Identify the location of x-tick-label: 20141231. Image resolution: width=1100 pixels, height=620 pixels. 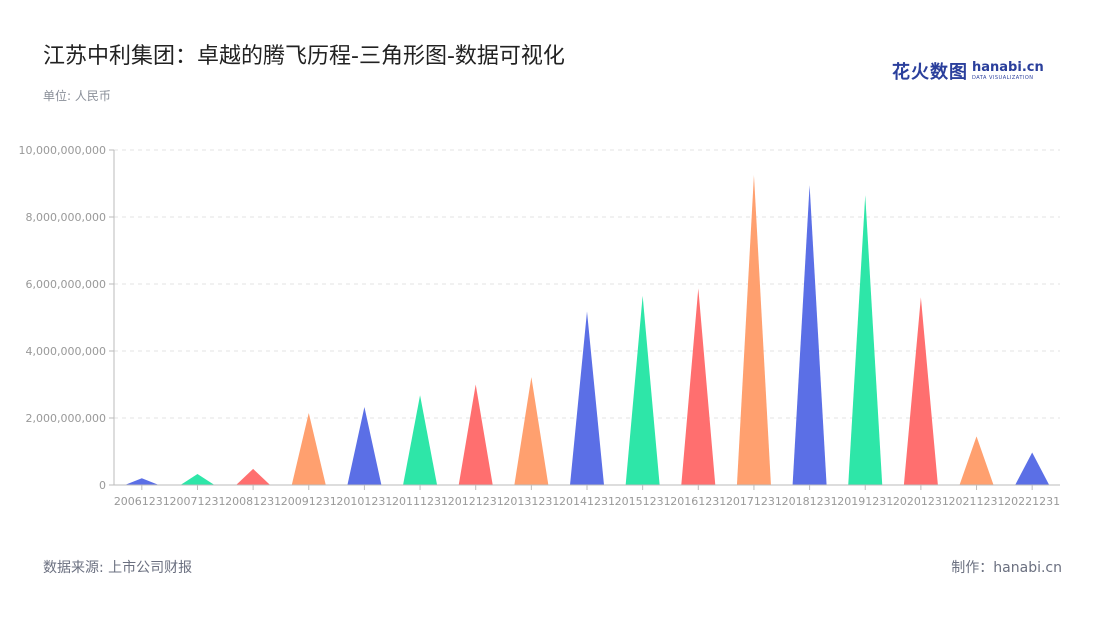
(587, 501).